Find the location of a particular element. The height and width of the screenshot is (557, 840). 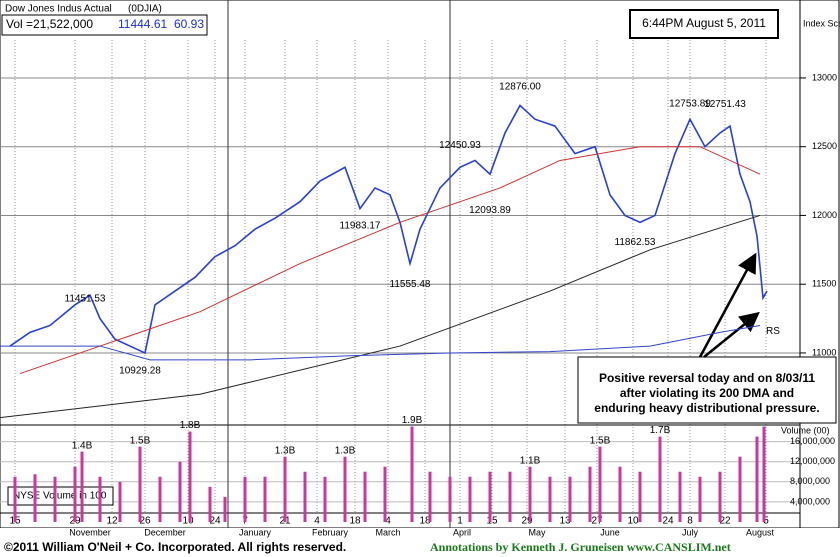

timestamp: 6:44PM August 5, 2011 is located at coordinates (704, 23).